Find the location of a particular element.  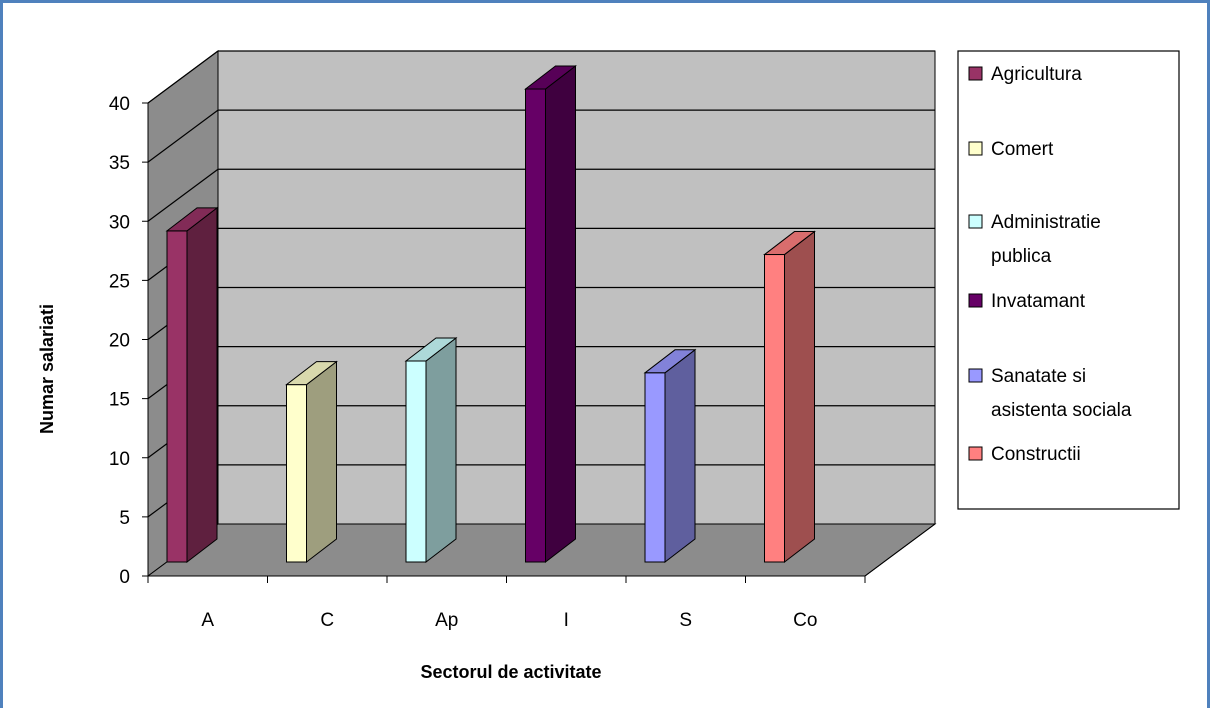

floor-edge is located at coordinates (900, 550).